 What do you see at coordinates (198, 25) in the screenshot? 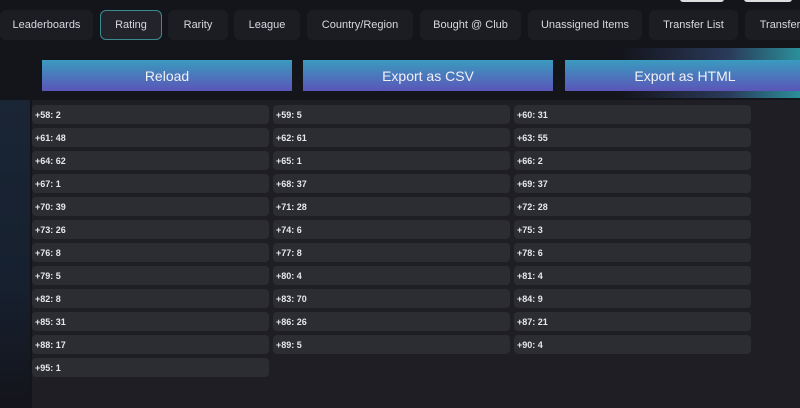
I see `tab-rarity: Rarity` at bounding box center [198, 25].